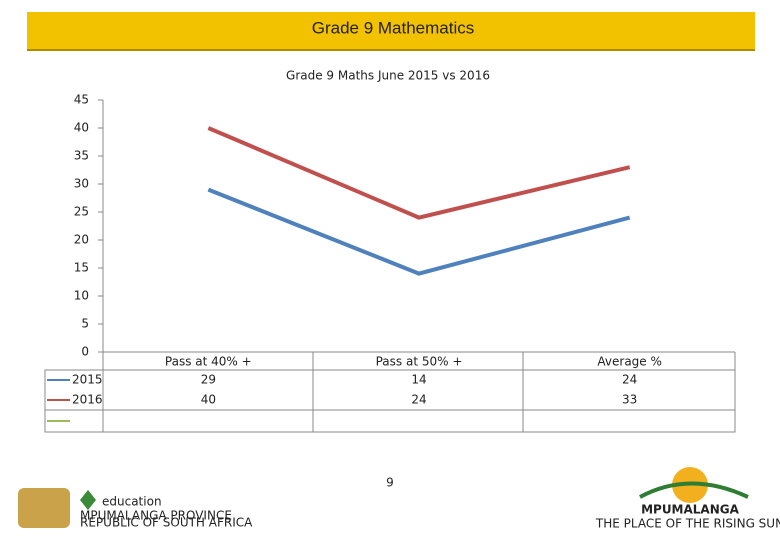 The height and width of the screenshot is (540, 780). I want to click on x-tick-label: Average %, so click(629, 362).